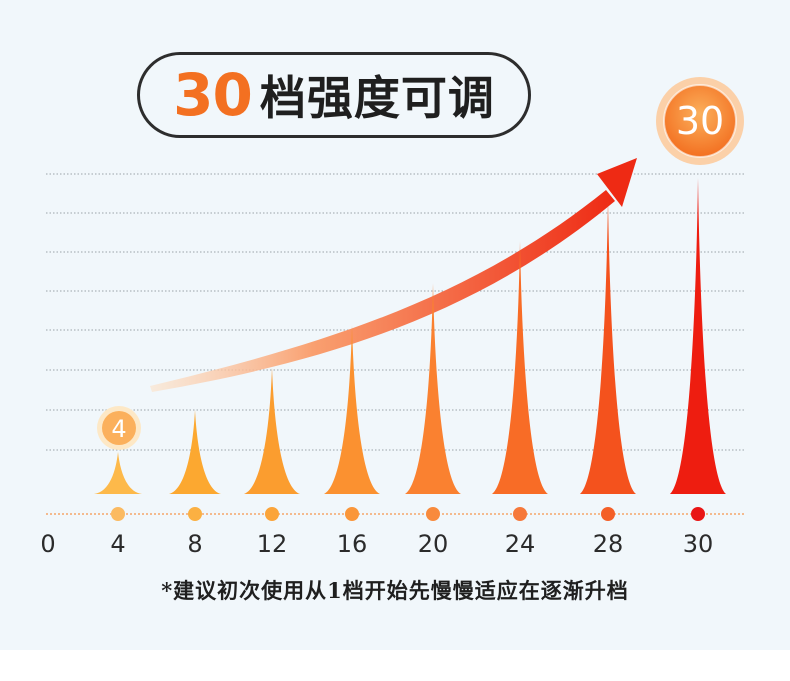 The image size is (790, 681). I want to click on end-badge: 30, so click(700, 121).